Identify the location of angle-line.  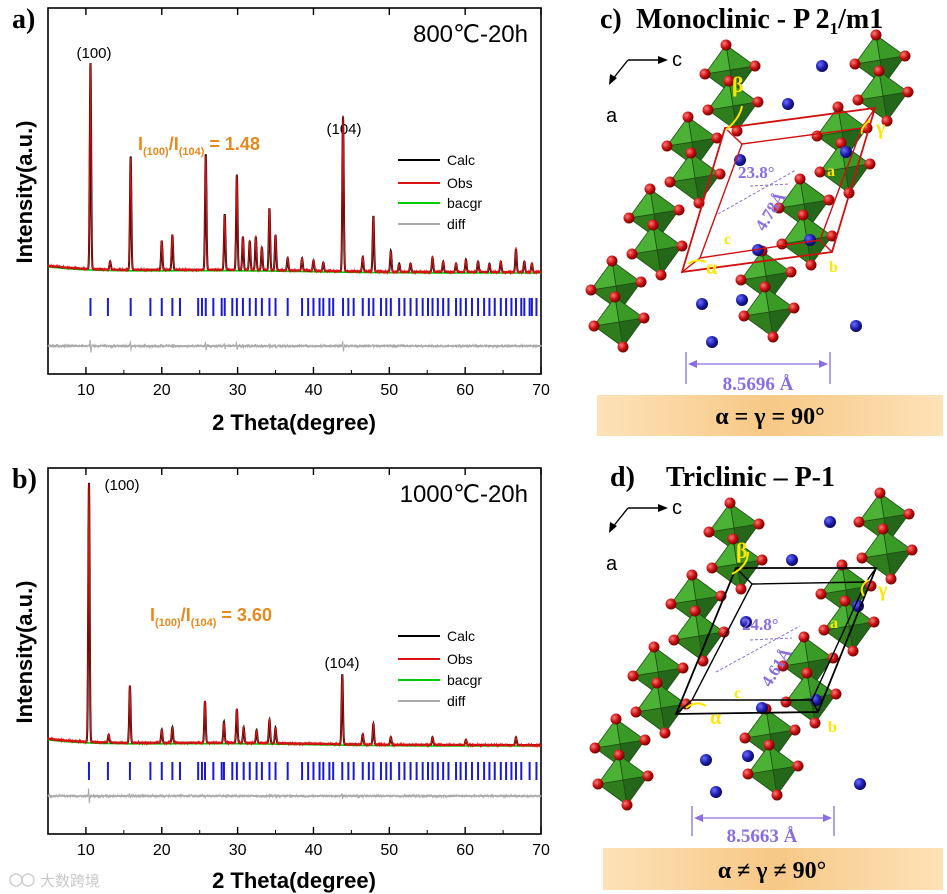
(770, 185).